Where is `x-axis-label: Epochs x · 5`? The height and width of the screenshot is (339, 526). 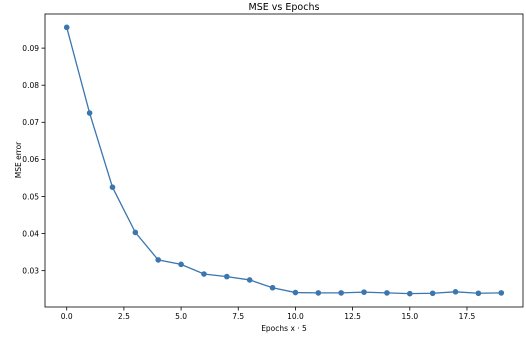 x-axis-label: Epochs x · 5 is located at coordinates (284, 328).